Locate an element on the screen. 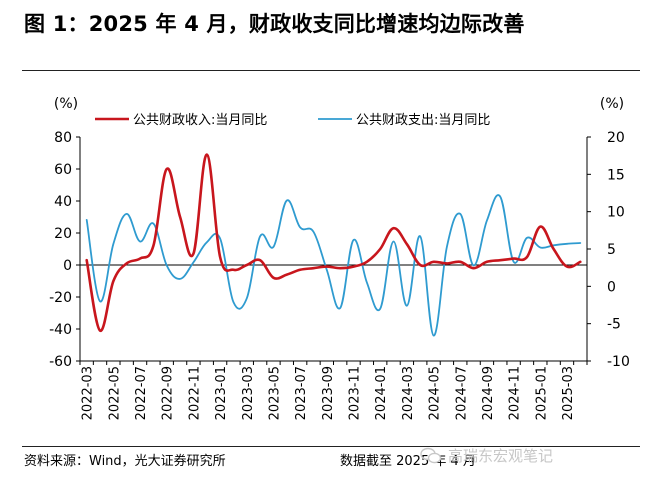 This screenshot has width=660, height=480. watermark: 高瑞东宏观笔记 is located at coordinates (486, 455).